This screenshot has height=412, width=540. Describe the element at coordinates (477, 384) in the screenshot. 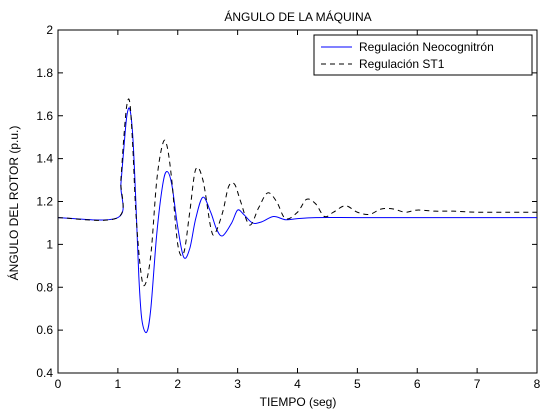

I see `x-tick-label: 7` at that location.